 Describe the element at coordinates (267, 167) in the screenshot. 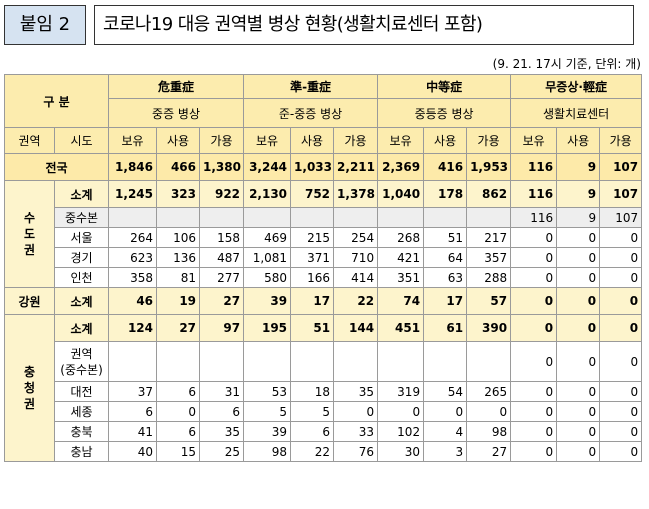

I see `table-cell: 3,244` at that location.